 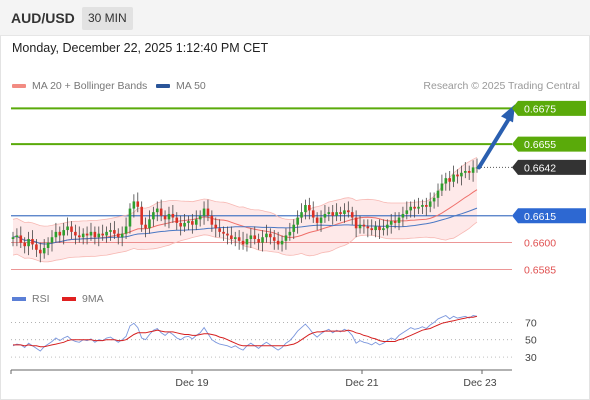 What do you see at coordinates (361, 383) in the screenshot?
I see `x-tick-label: Dec 21` at bounding box center [361, 383].